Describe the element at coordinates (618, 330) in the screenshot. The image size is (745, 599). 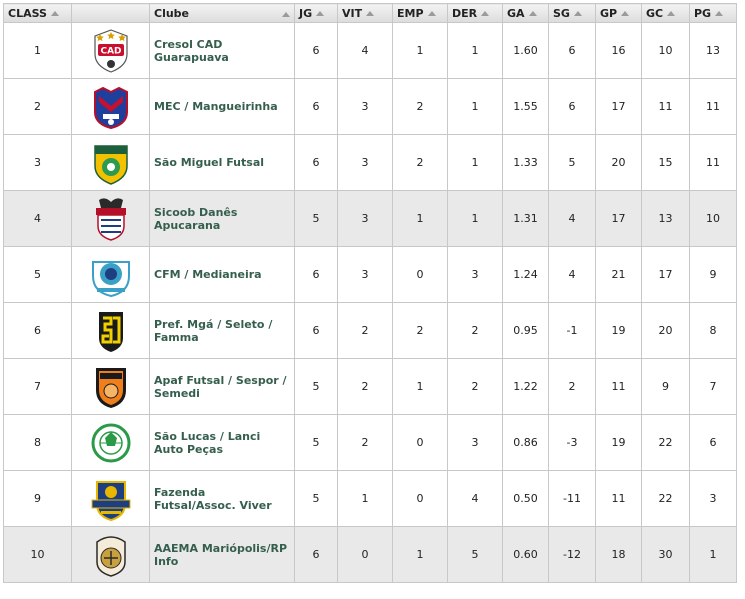
I see `gp-cell: 19` at that location.